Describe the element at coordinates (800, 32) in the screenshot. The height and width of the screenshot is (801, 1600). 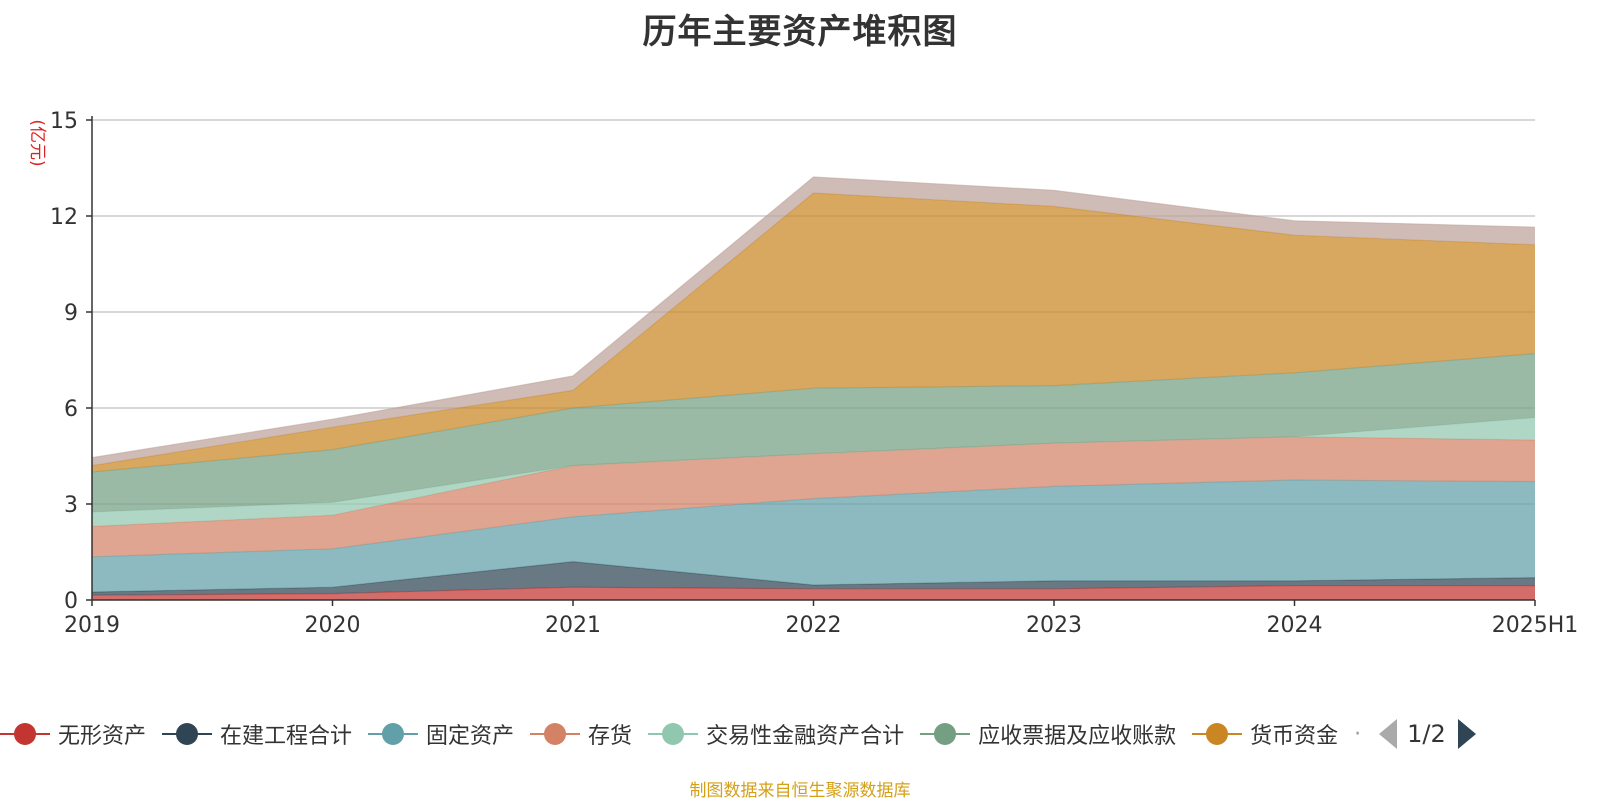
I see `chart-title: 历年主要资产堆积图` at that location.